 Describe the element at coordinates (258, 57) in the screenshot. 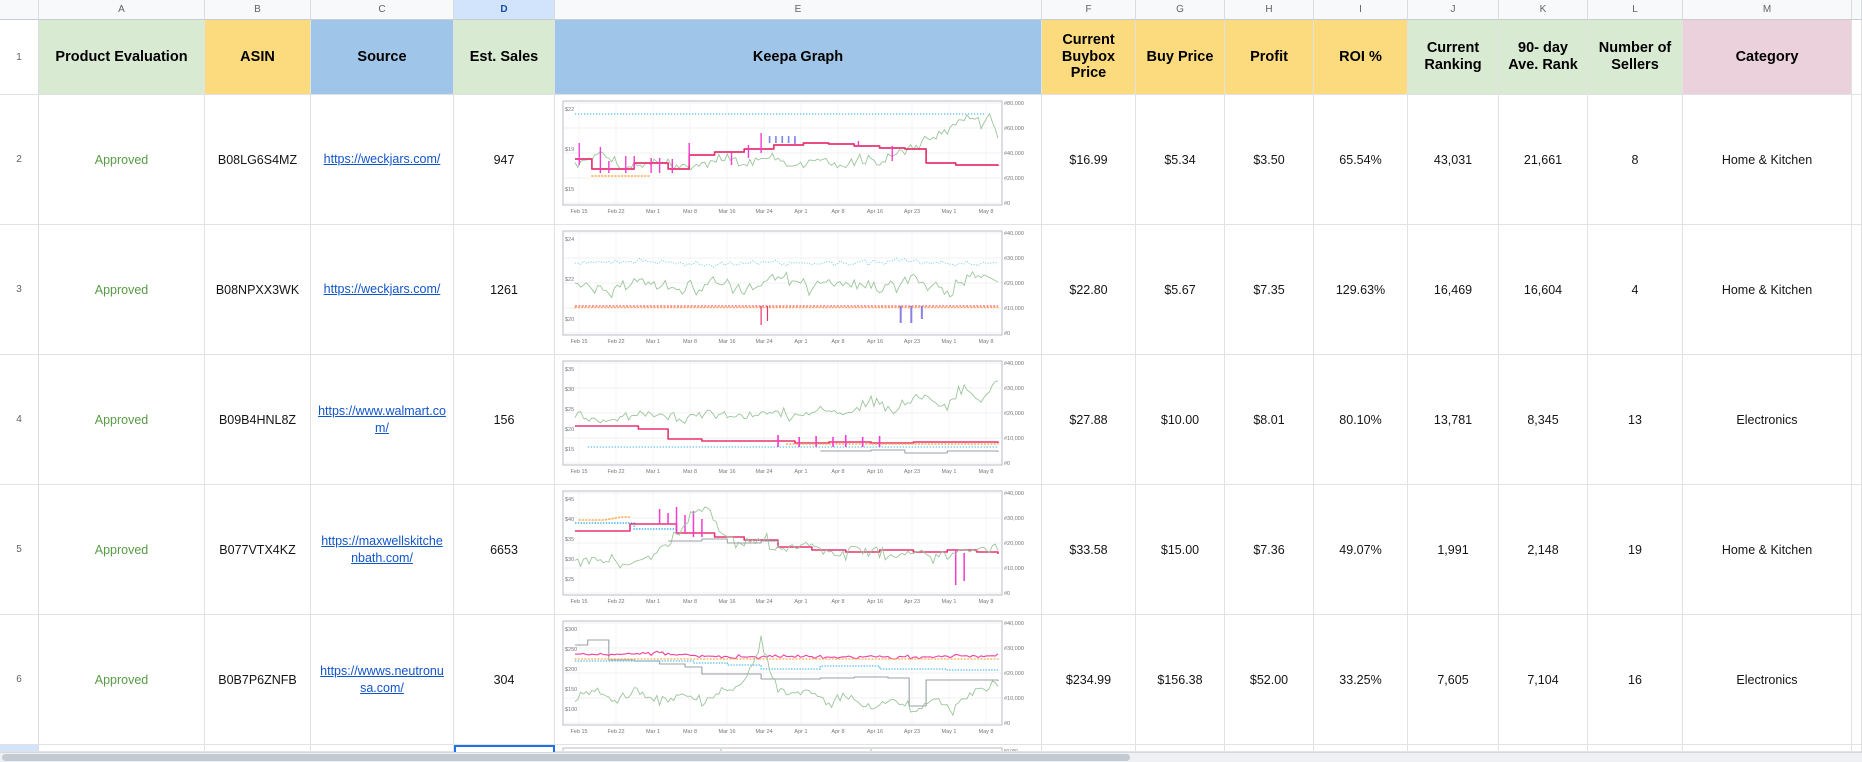

I see `header-cell-asin: ASIN` at that location.